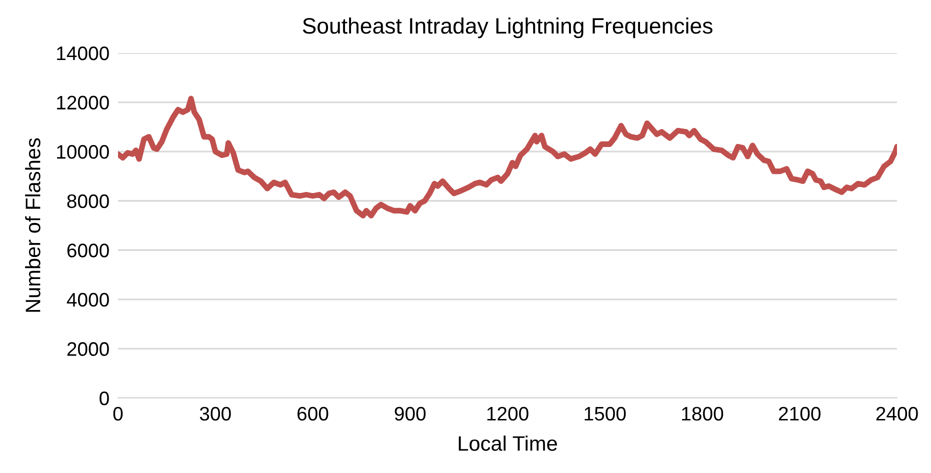 This screenshot has width=931, height=473. I want to click on x-axis-title: Local Time, so click(507, 443).